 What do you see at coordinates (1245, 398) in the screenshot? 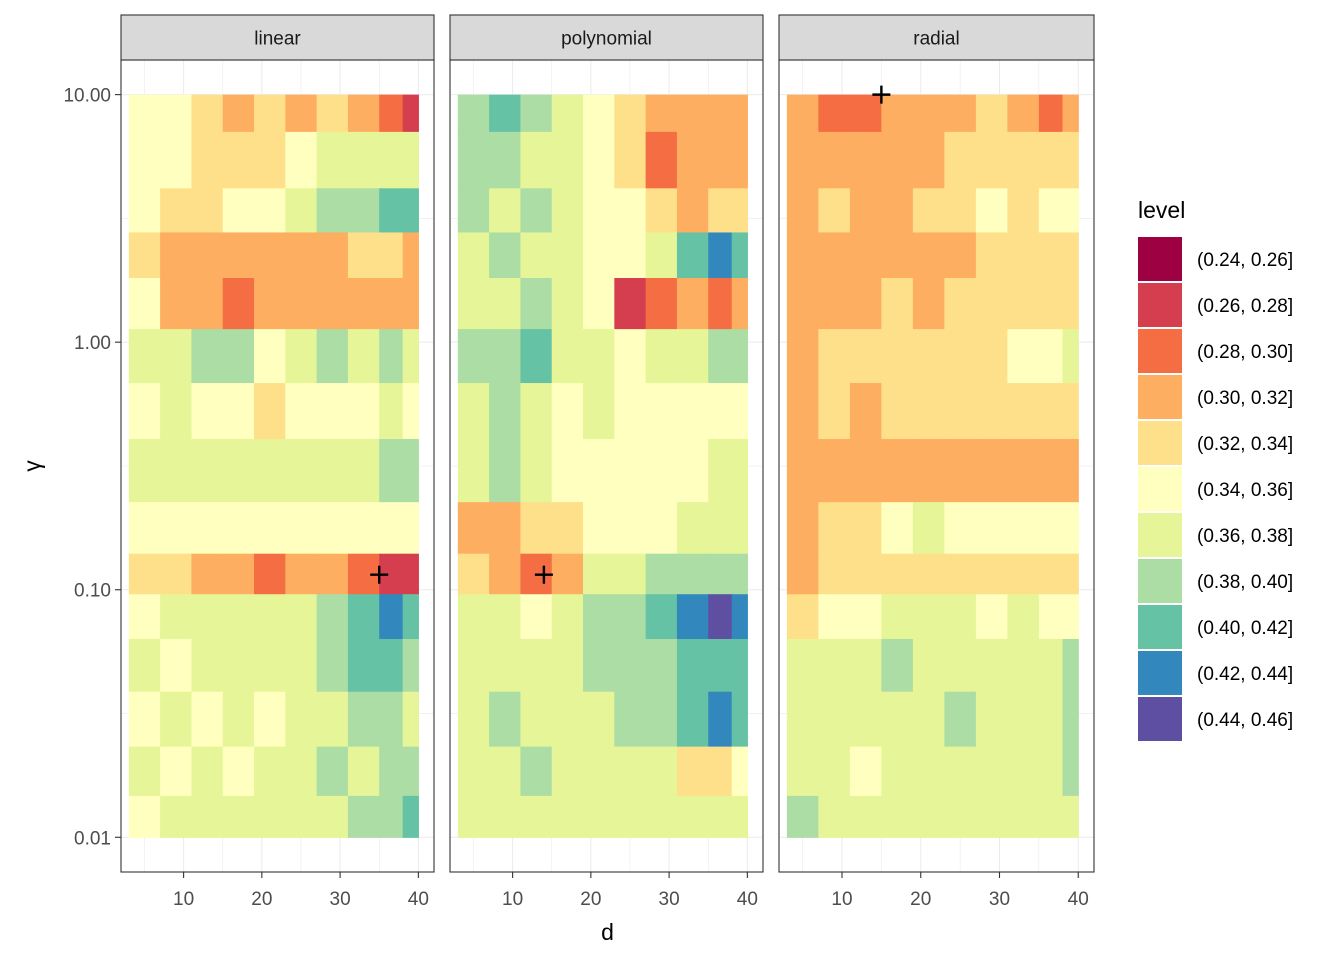
I see `legend-label: (0.30, 0.32]` at bounding box center [1245, 398].